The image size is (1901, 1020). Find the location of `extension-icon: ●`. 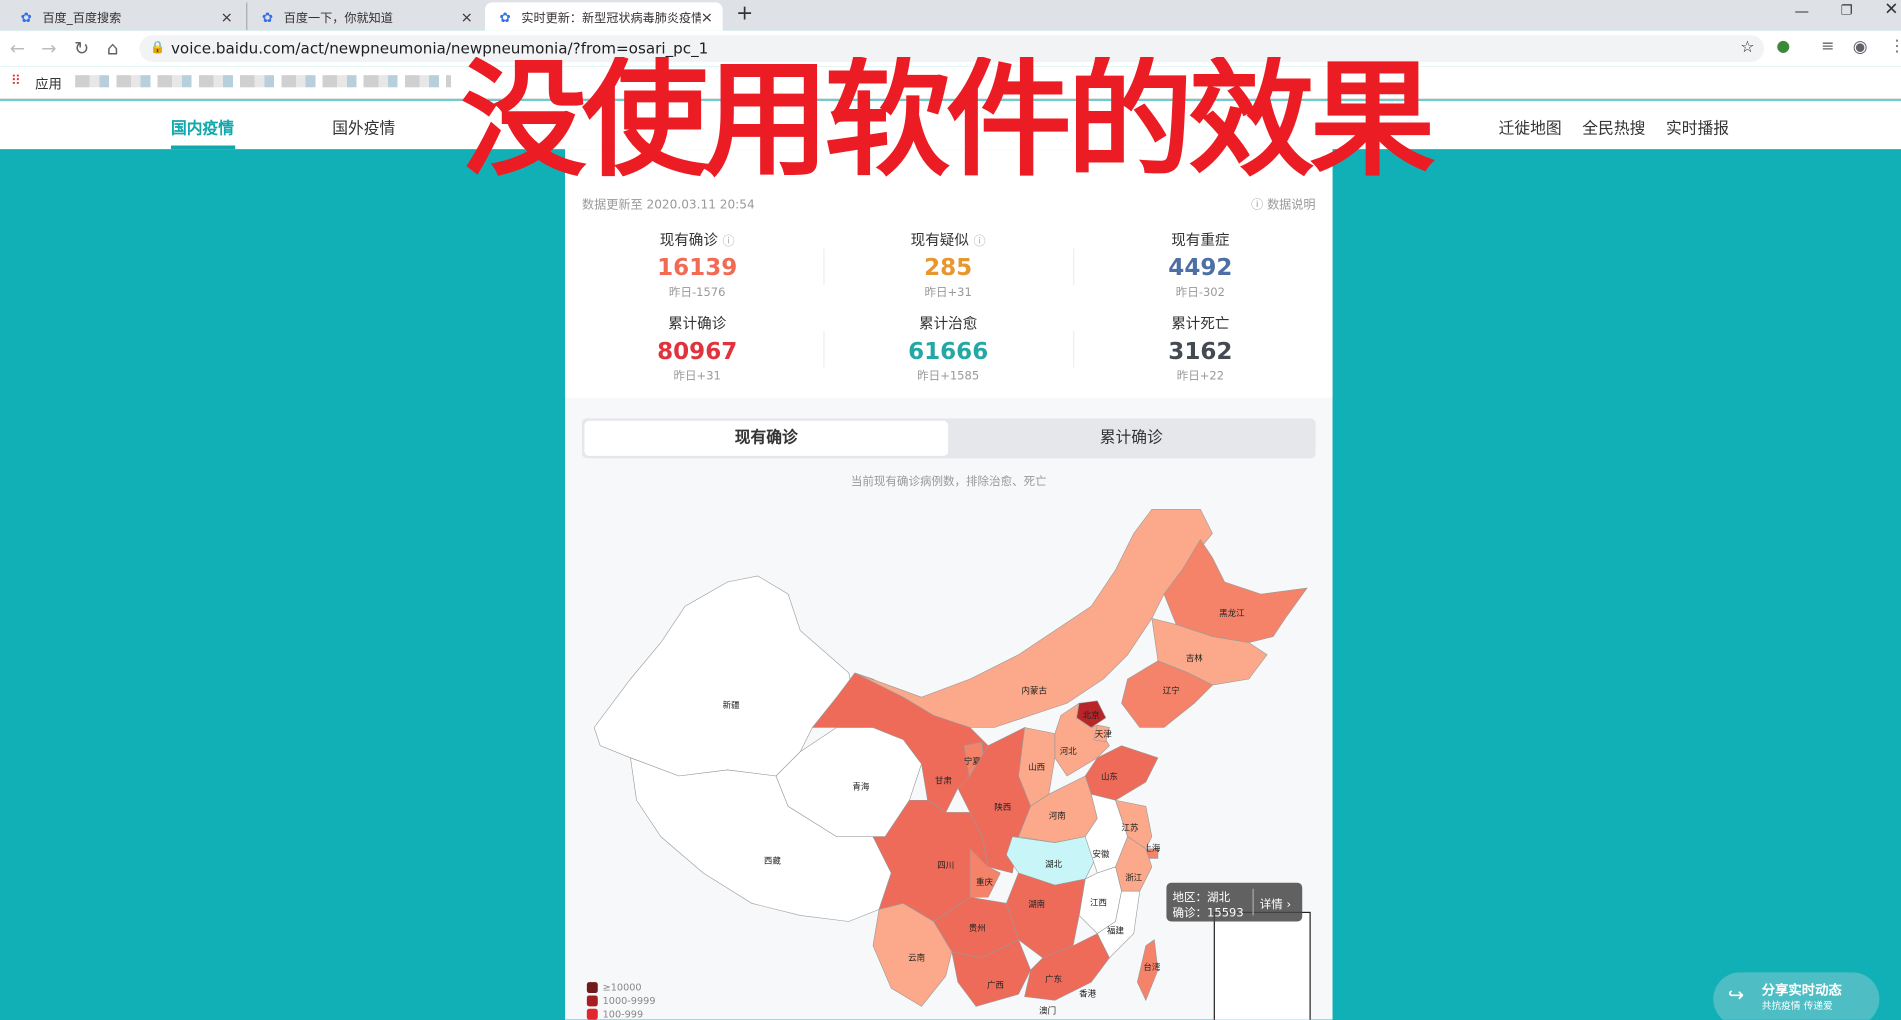

extension-icon: ● is located at coordinates (1783, 46).